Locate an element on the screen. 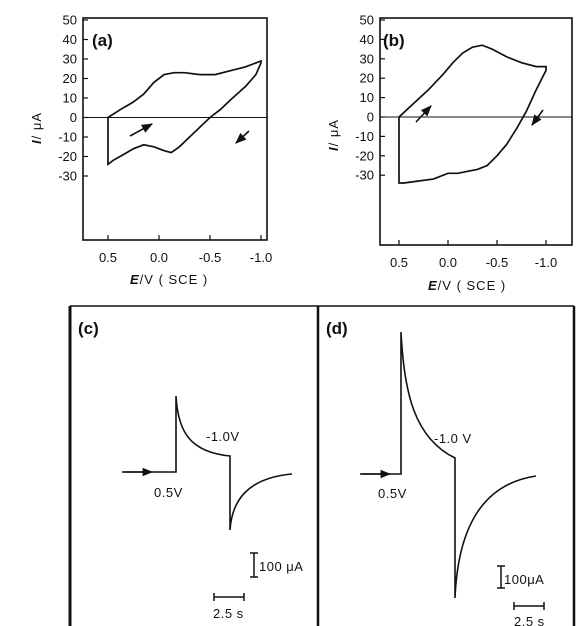  panel-c-time-scale-label: 2.5 s is located at coordinates (228, 613).